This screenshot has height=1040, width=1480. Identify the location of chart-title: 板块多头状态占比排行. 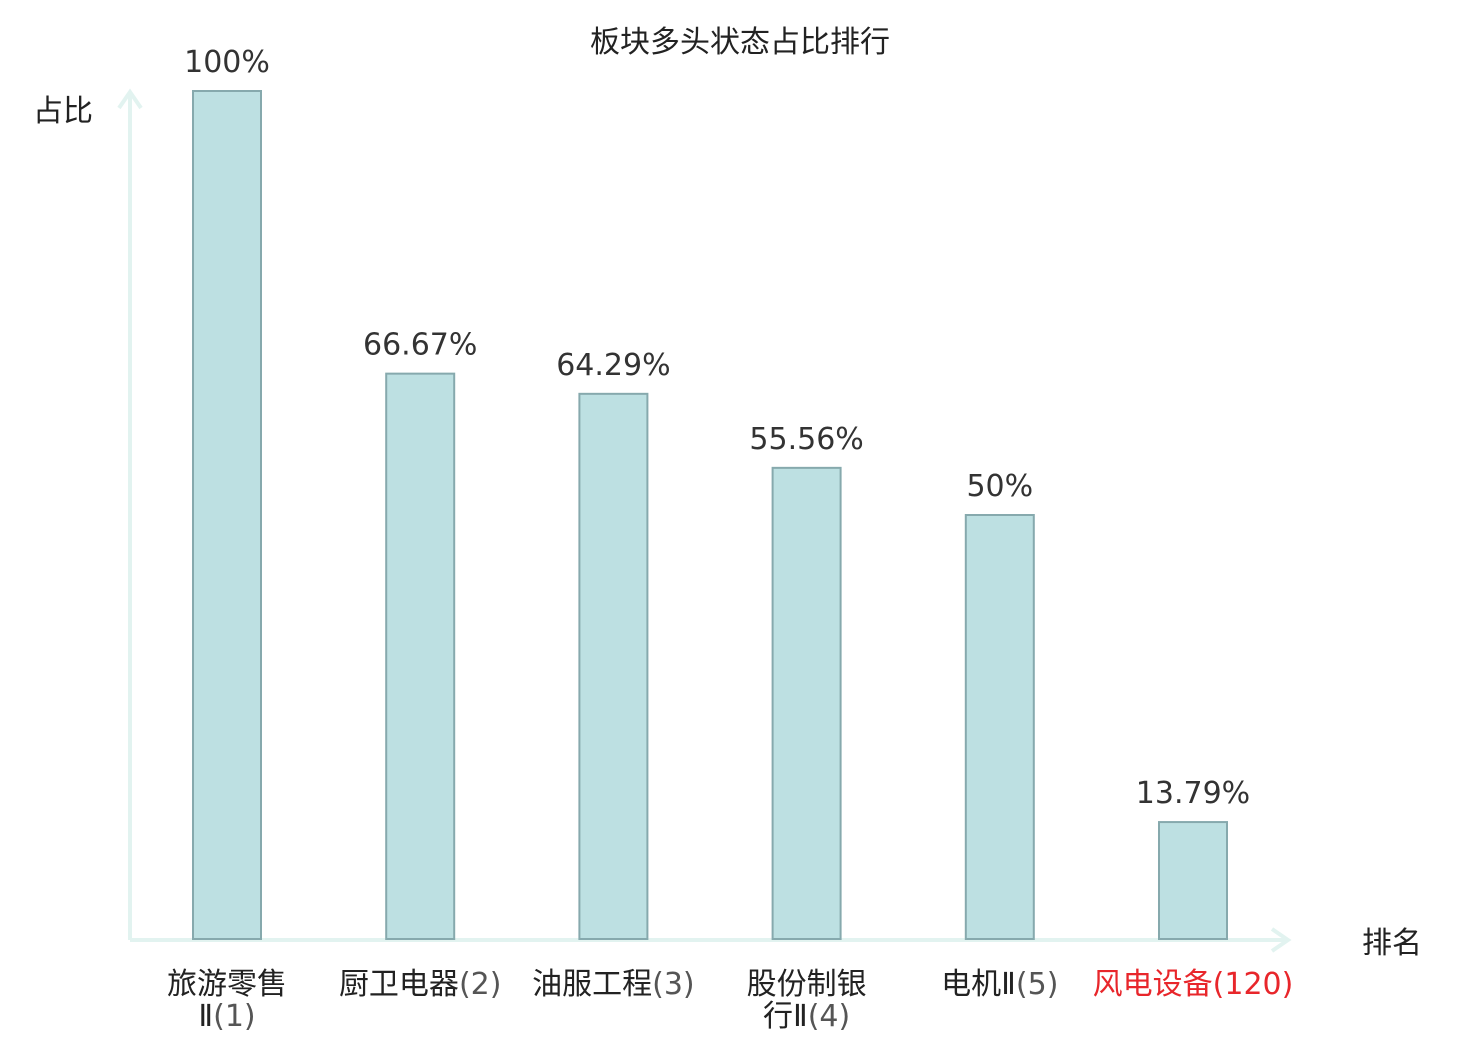
(740, 42).